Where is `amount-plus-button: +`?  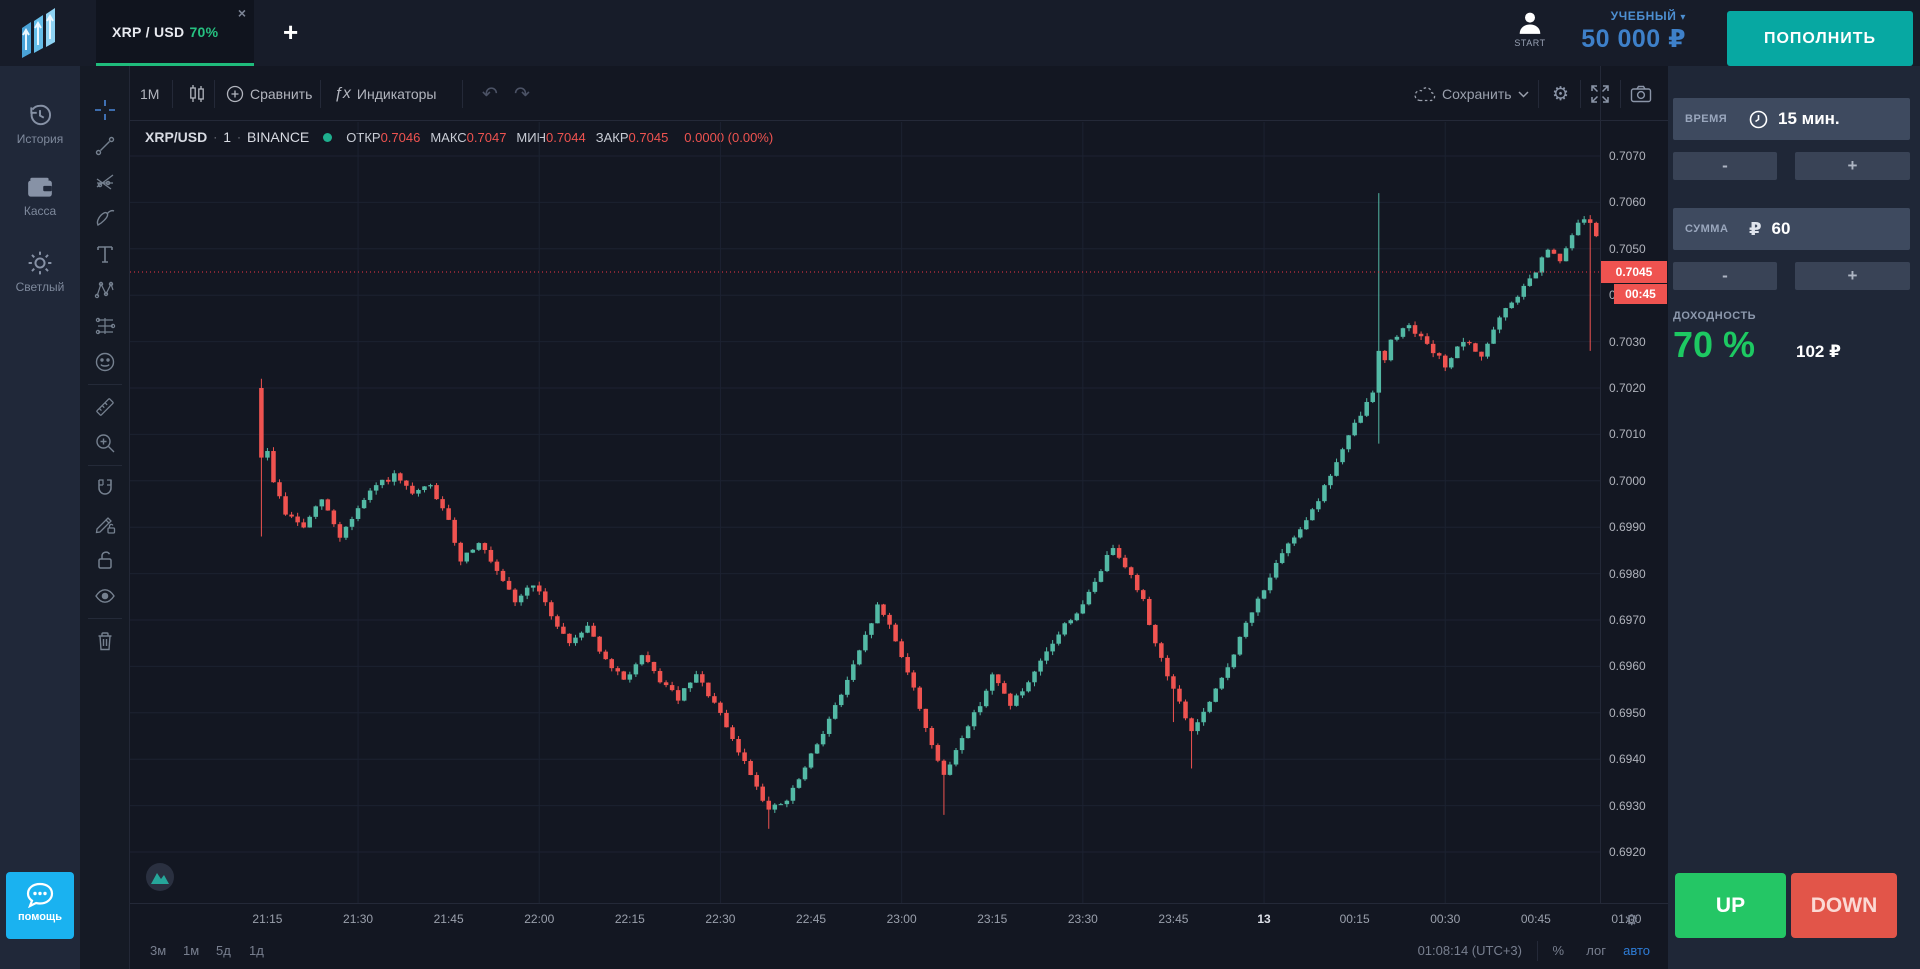
amount-plus-button: + is located at coordinates (1852, 276).